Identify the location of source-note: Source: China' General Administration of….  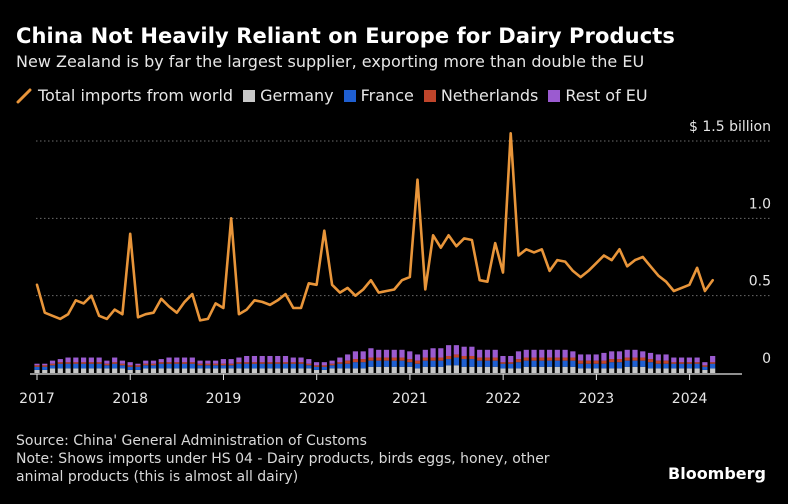
(191, 441).